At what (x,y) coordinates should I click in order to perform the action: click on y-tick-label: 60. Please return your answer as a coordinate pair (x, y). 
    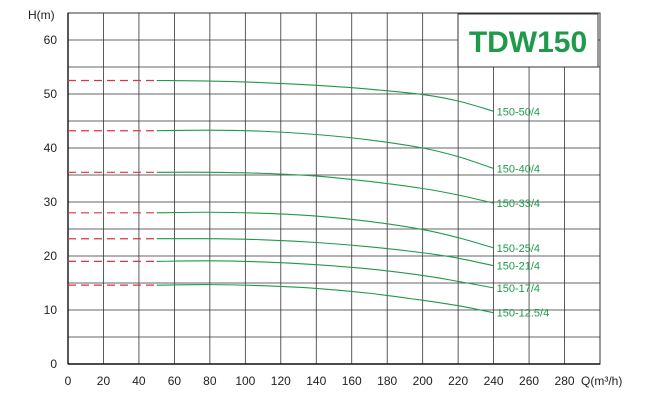
    Looking at the image, I should click on (51, 40).